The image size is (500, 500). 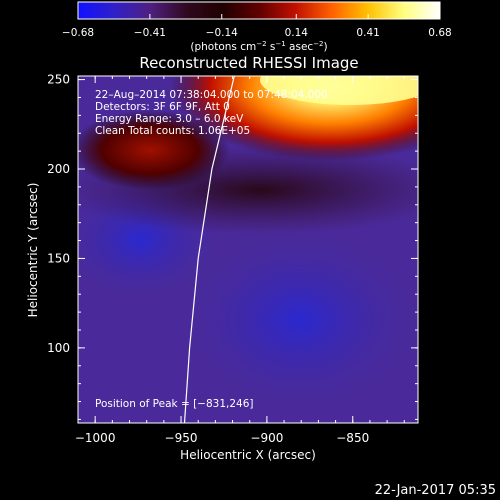 I want to click on colorbar-tick-label: 0.14, so click(x=297, y=33).